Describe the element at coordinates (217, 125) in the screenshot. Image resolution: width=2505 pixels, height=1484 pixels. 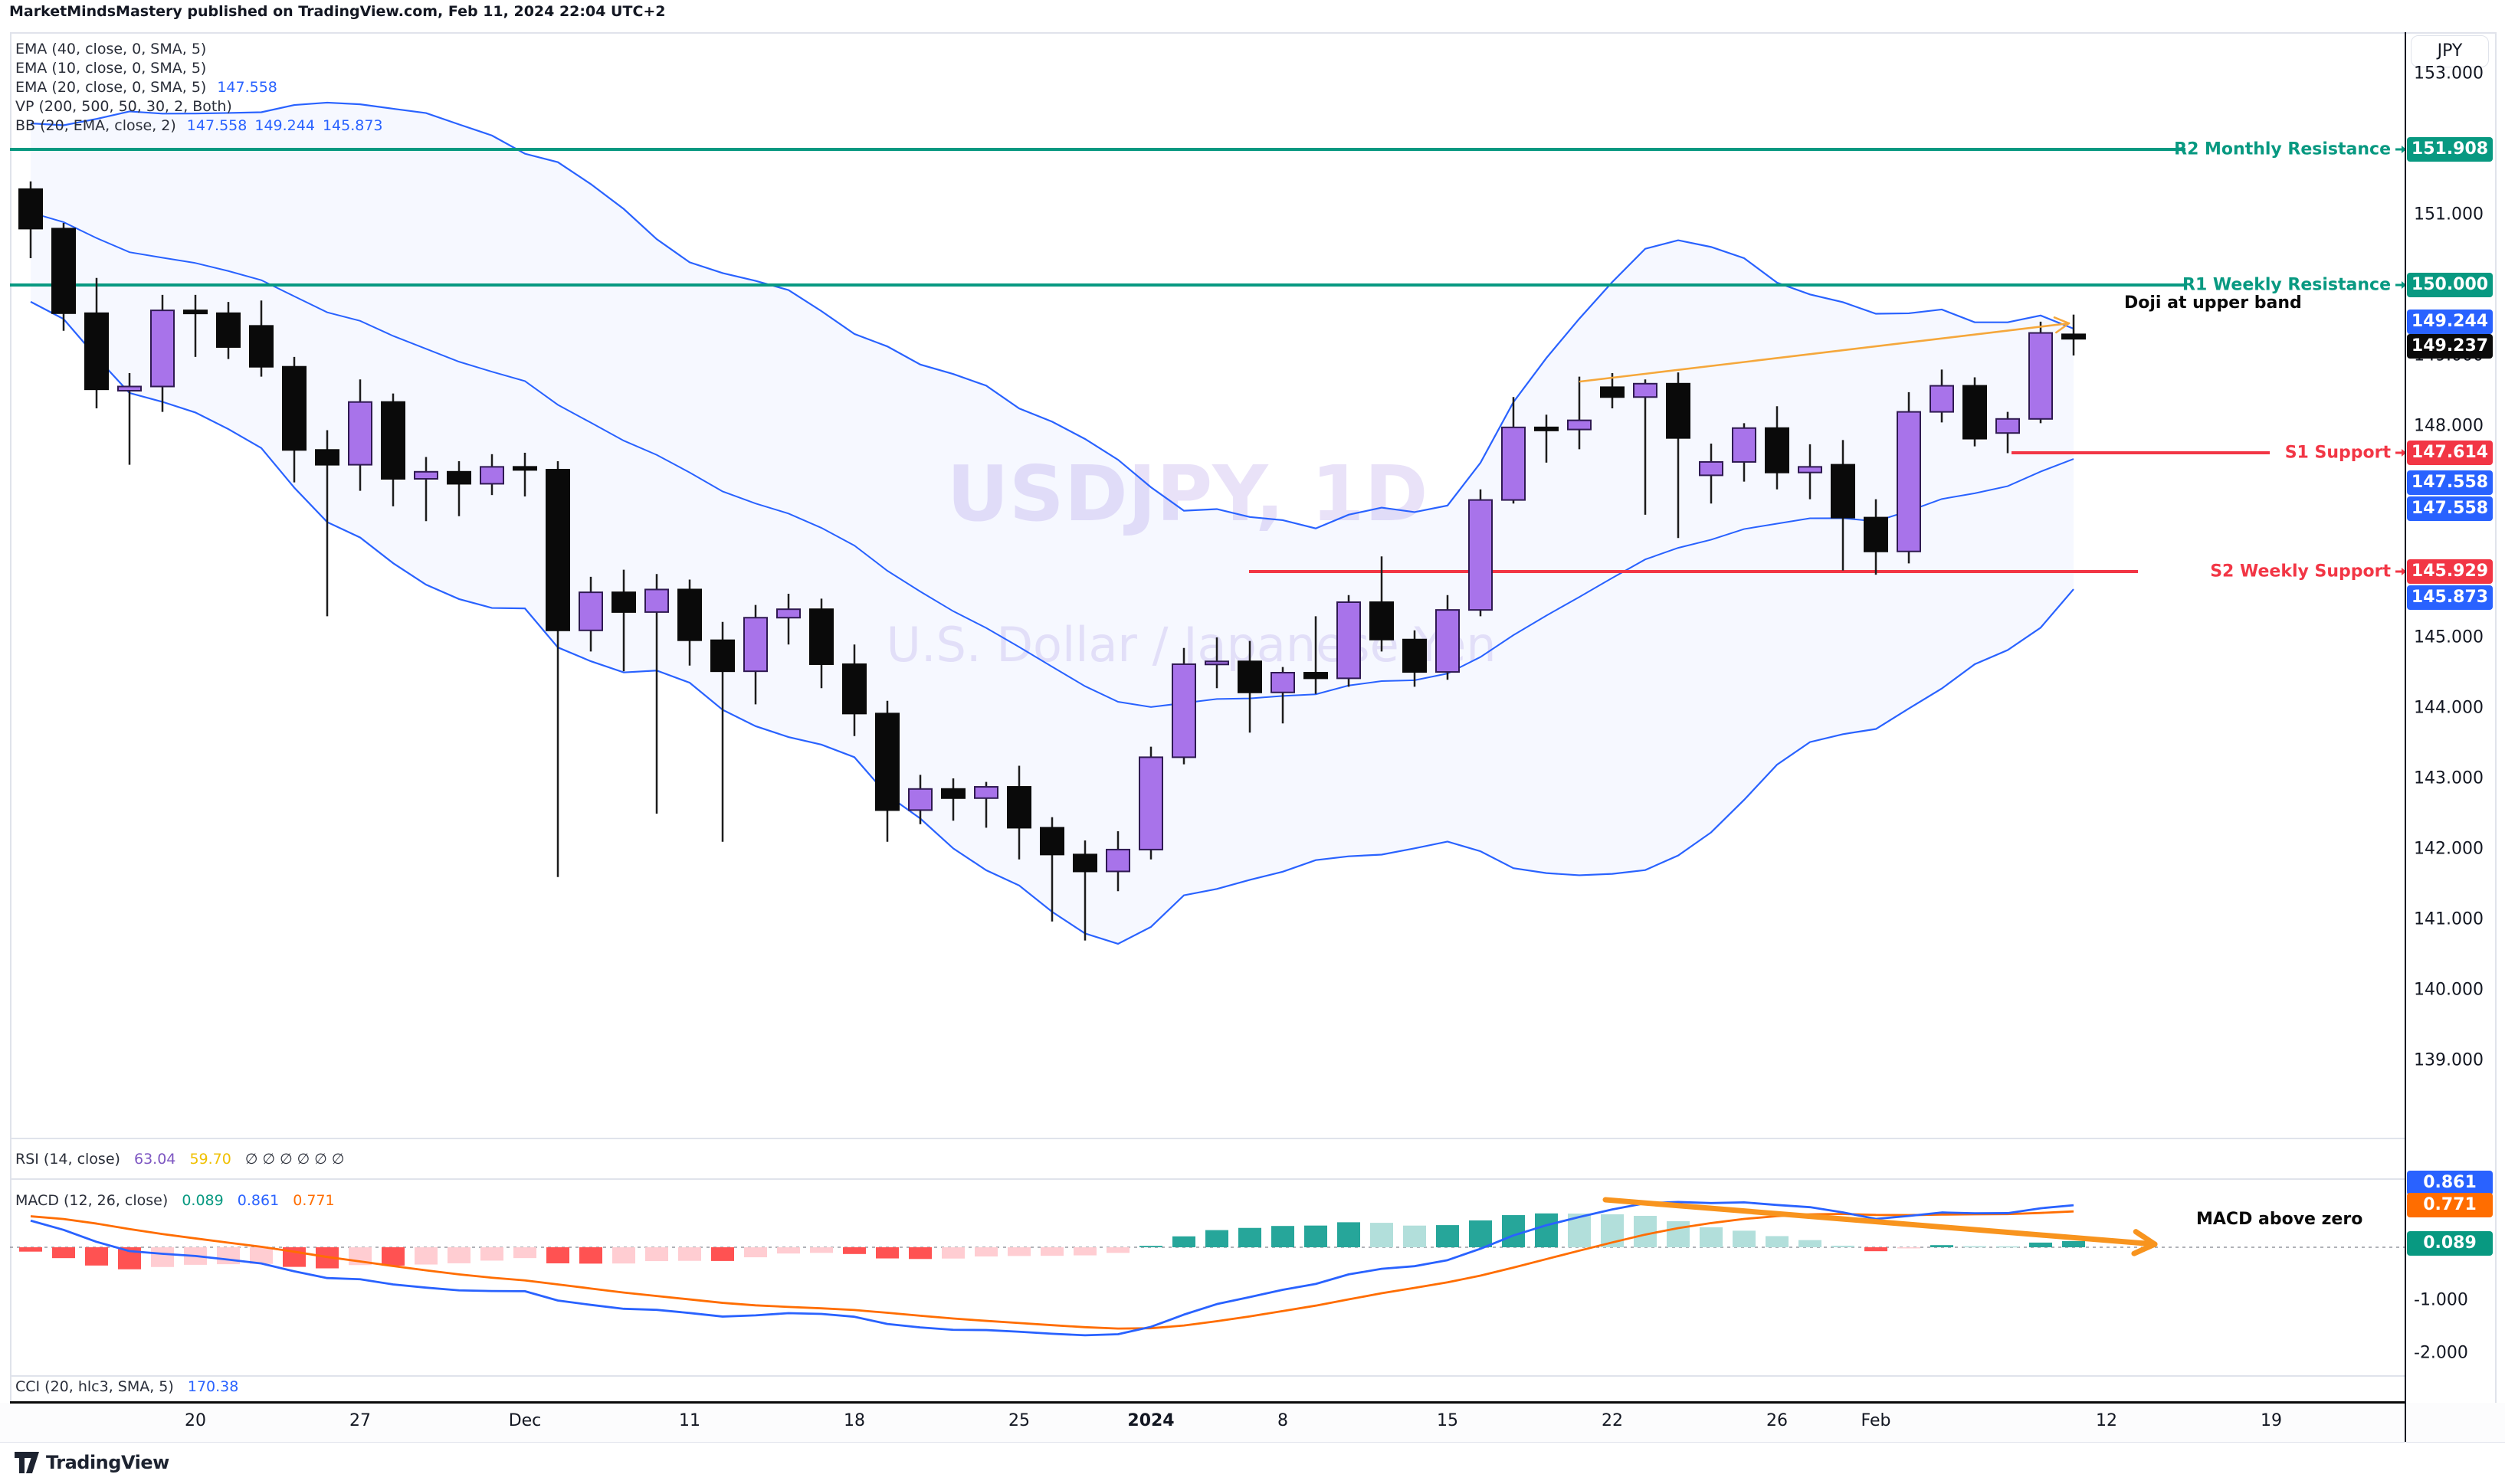
I see `bb-basis-value: 147.558` at that location.